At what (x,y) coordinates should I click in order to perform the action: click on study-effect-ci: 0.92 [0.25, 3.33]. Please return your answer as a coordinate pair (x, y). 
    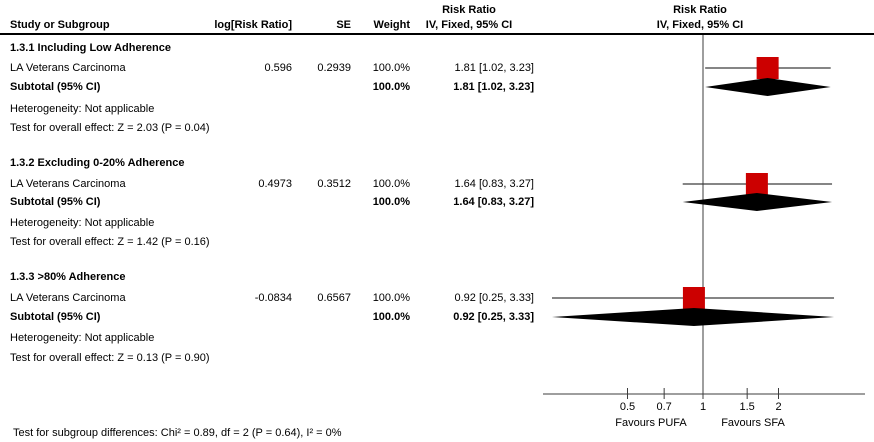
    Looking at the image, I should click on (494, 298).